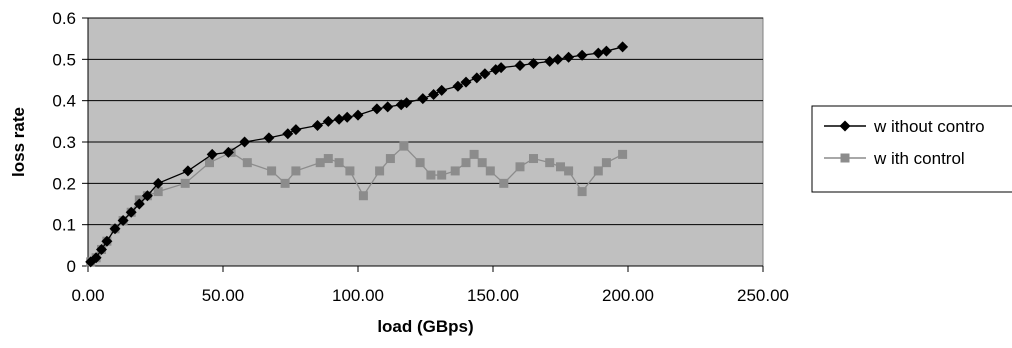  What do you see at coordinates (425, 326) in the screenshot?
I see `x-axis-title: load (GBps)` at bounding box center [425, 326].